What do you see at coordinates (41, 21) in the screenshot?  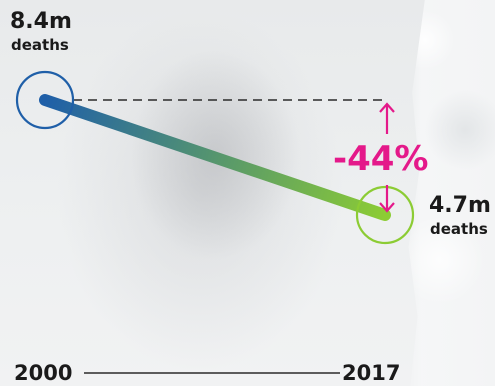 I see `start-value-label: 8.4m` at bounding box center [41, 21].